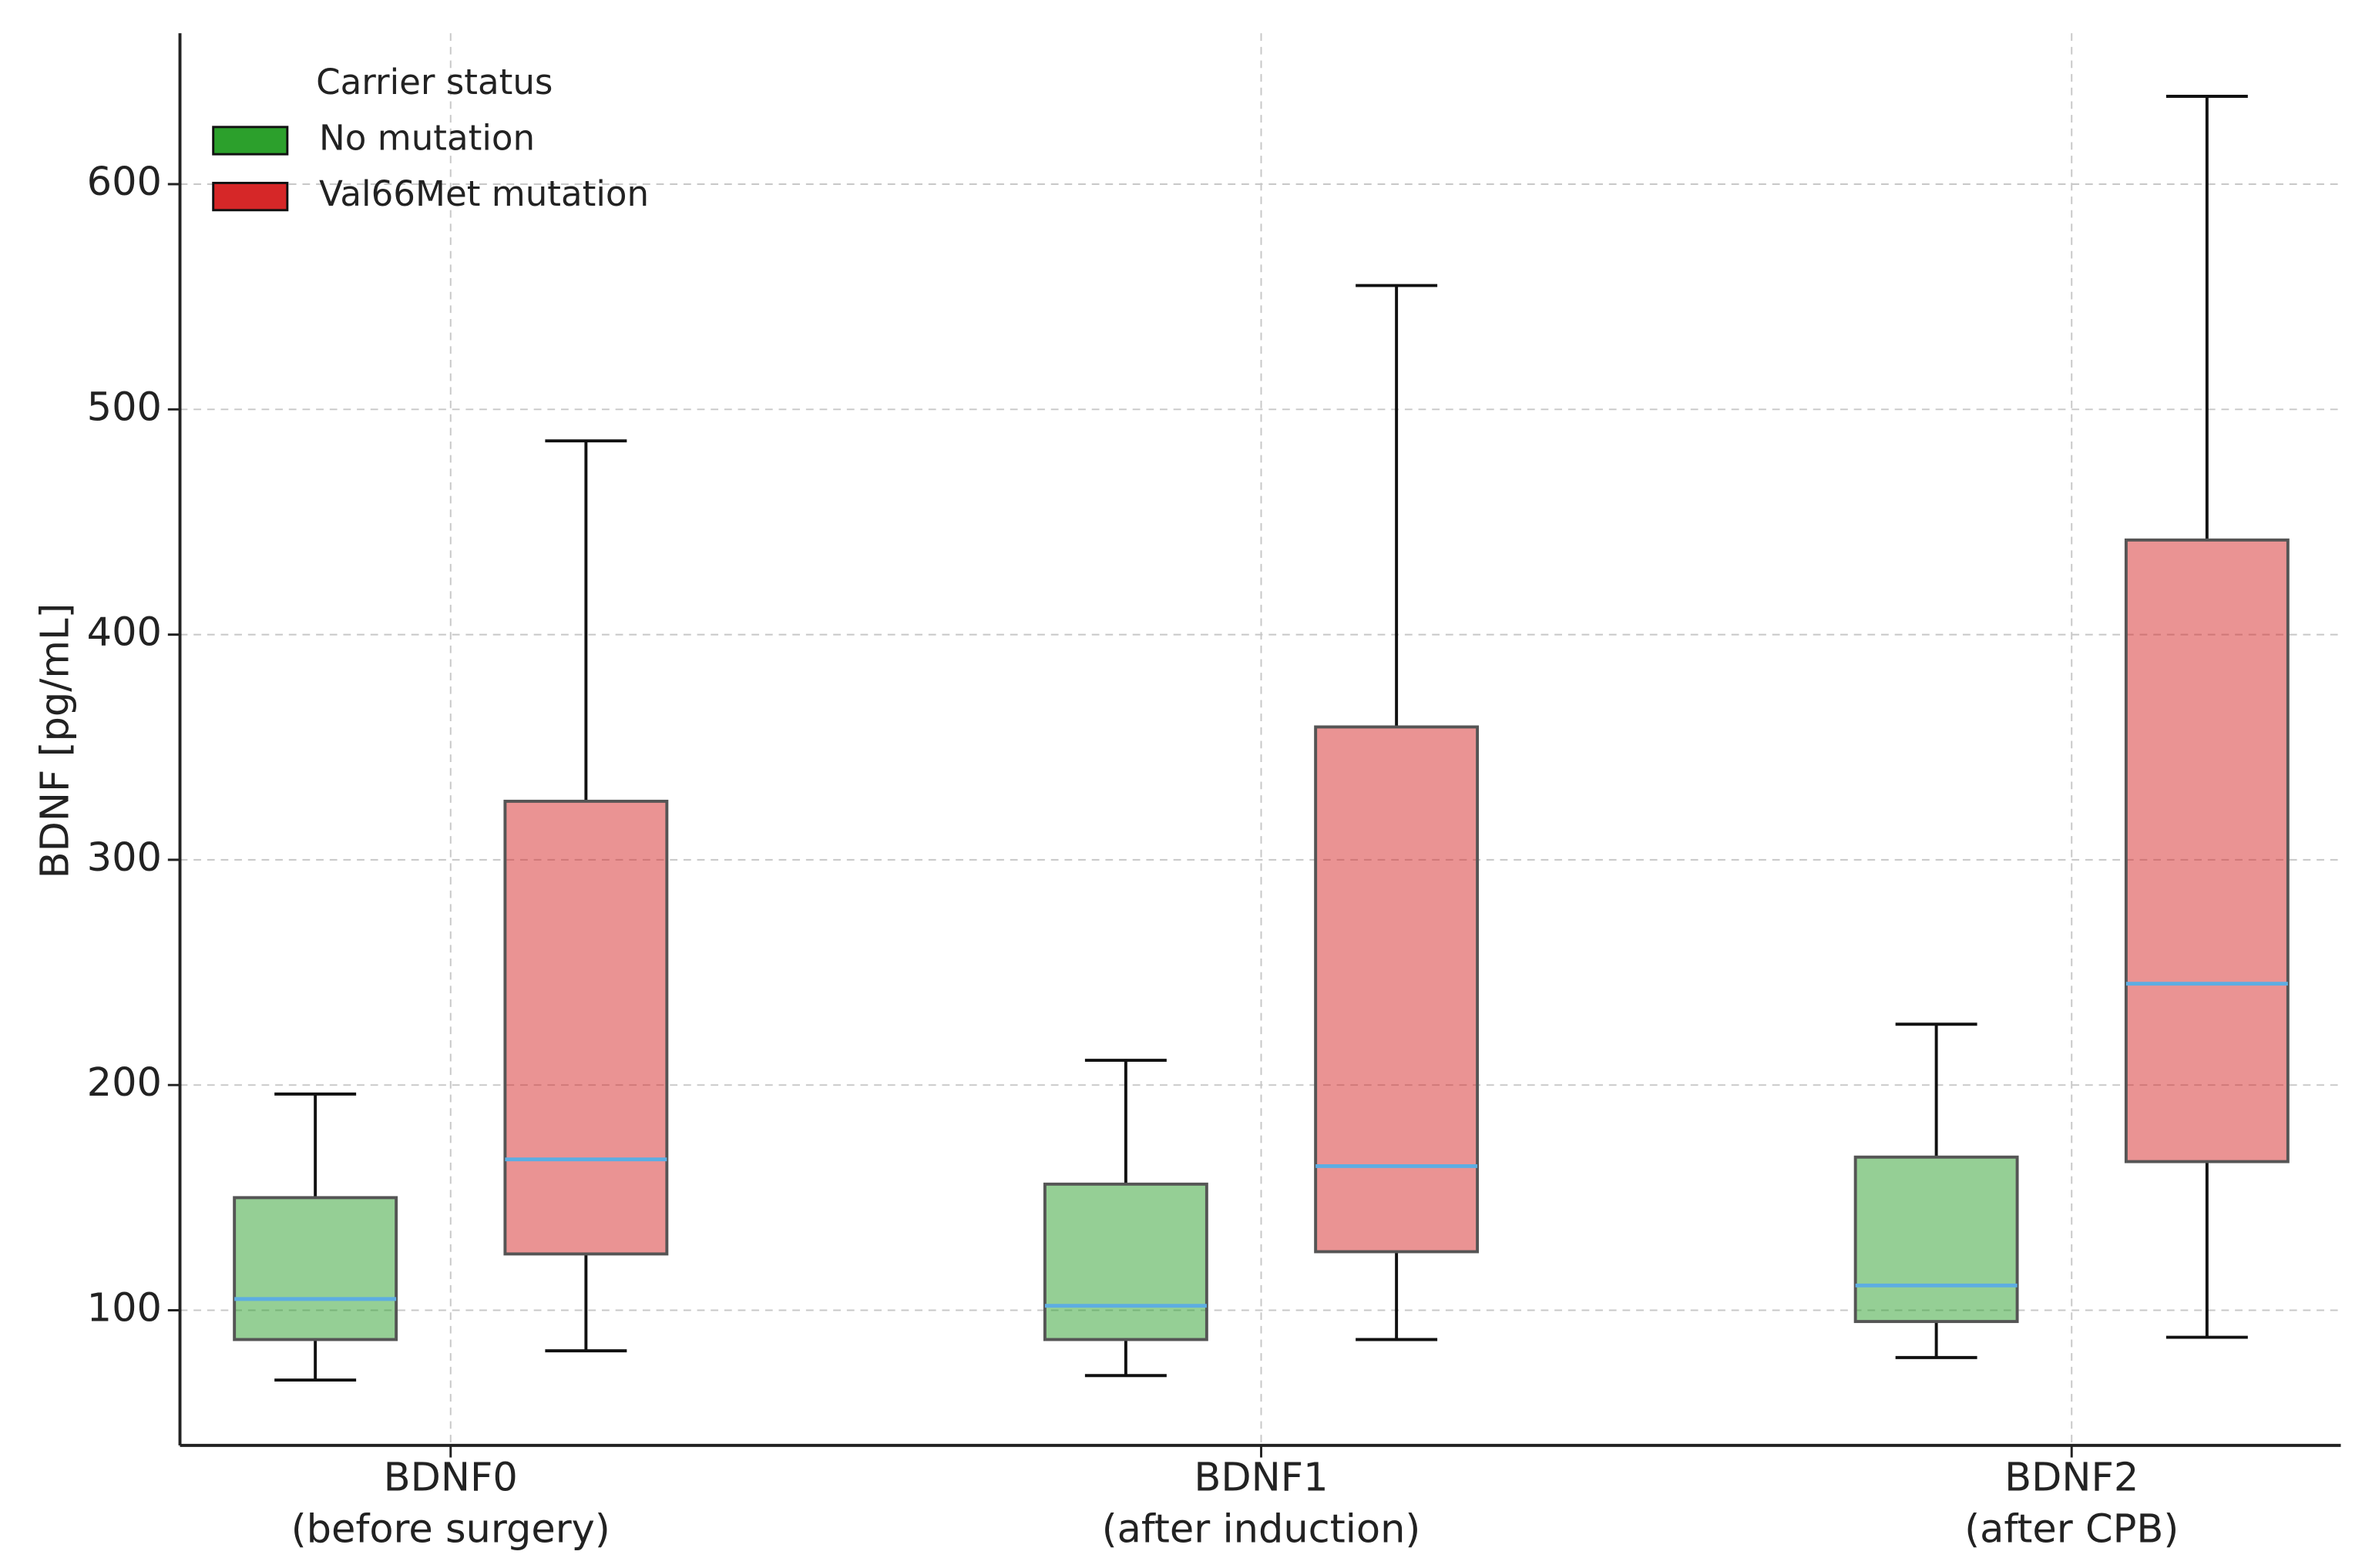  I want to click on y-axis-label: BDNF [pg/mL], so click(56, 741).